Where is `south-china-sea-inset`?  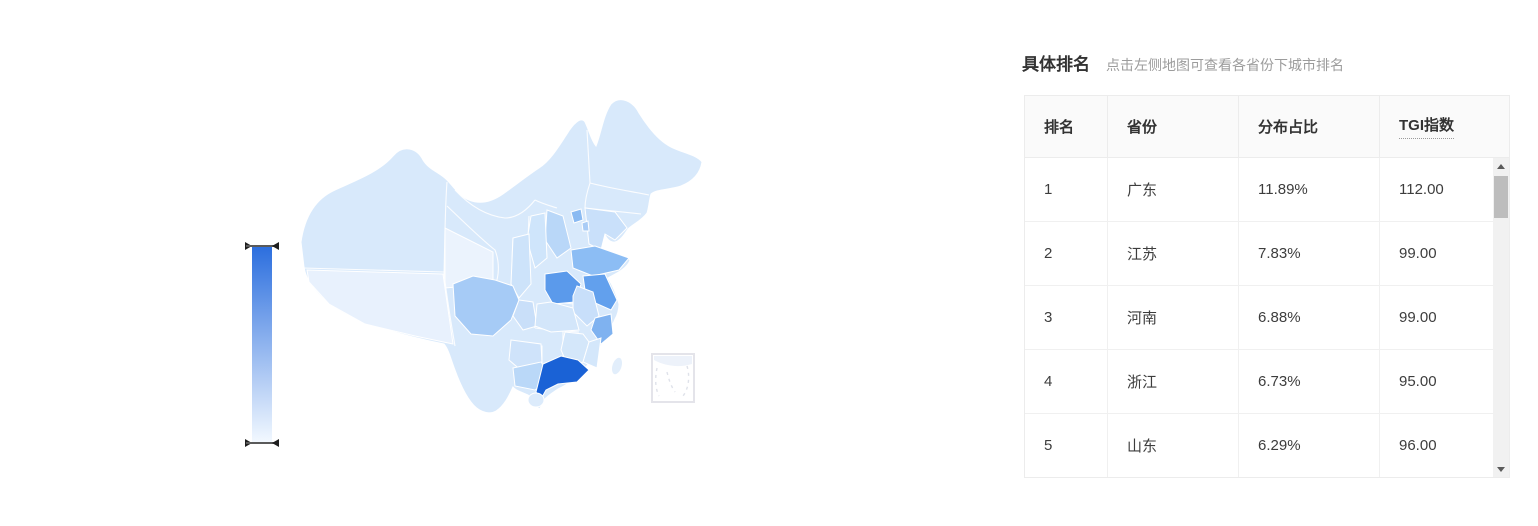
south-china-sea-inset is located at coordinates (673, 378).